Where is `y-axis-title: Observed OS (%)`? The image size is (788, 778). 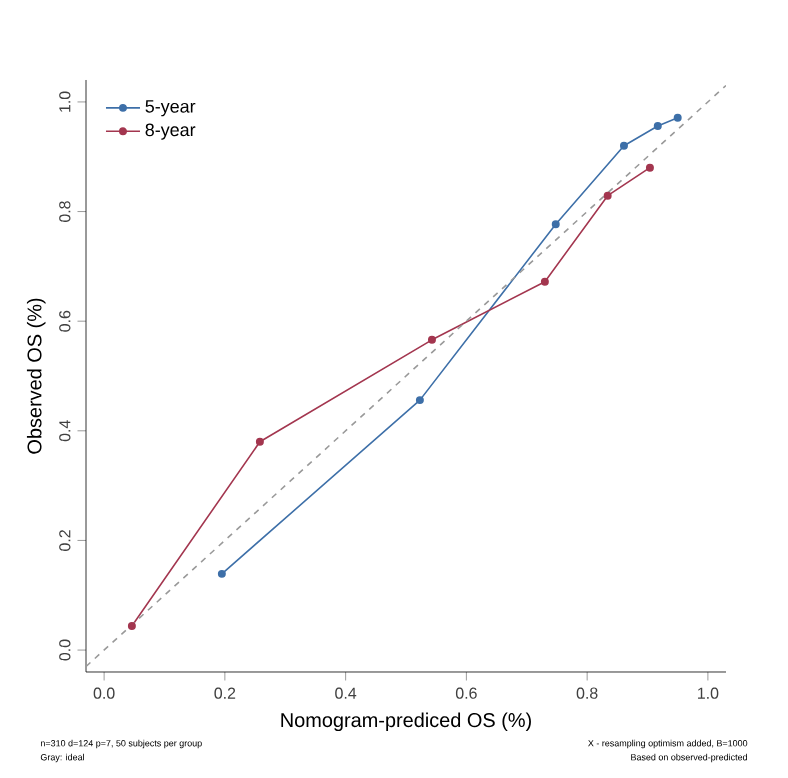
y-axis-title: Observed OS (%) is located at coordinates (36, 376).